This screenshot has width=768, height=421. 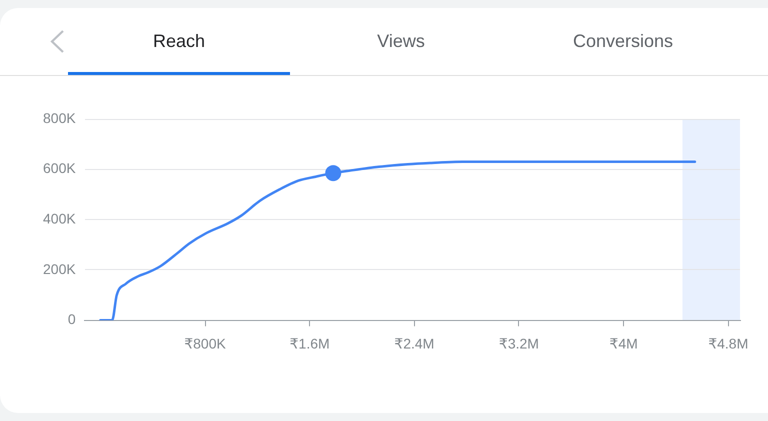 What do you see at coordinates (518, 343) in the screenshot?
I see `x-tick-label: ₹3.2M` at bounding box center [518, 343].